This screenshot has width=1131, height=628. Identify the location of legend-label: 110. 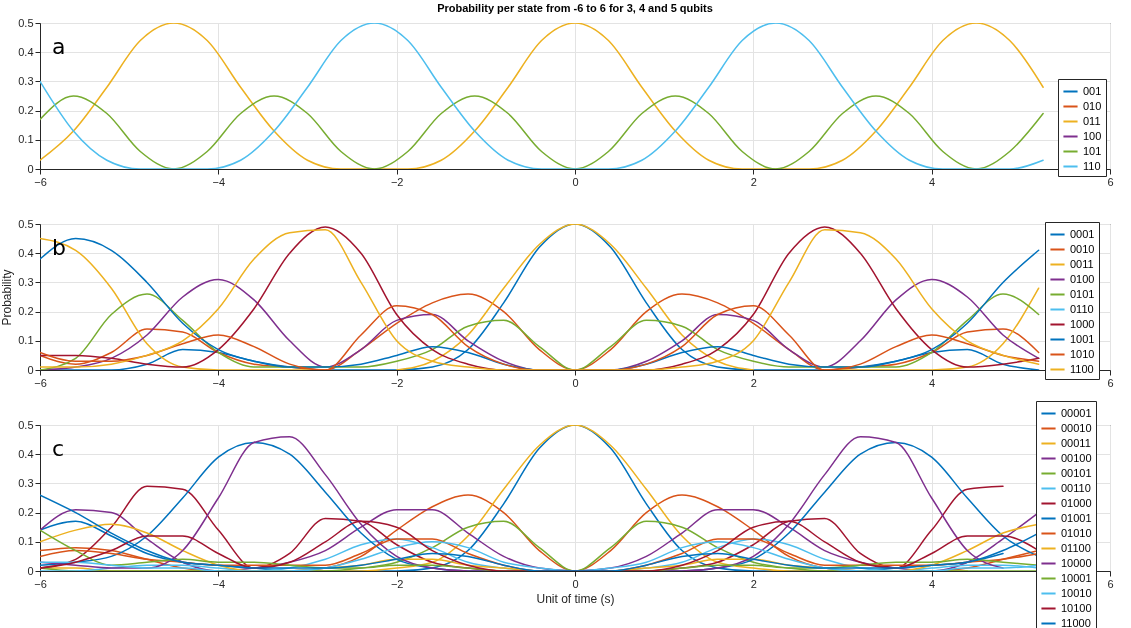
(1092, 165).